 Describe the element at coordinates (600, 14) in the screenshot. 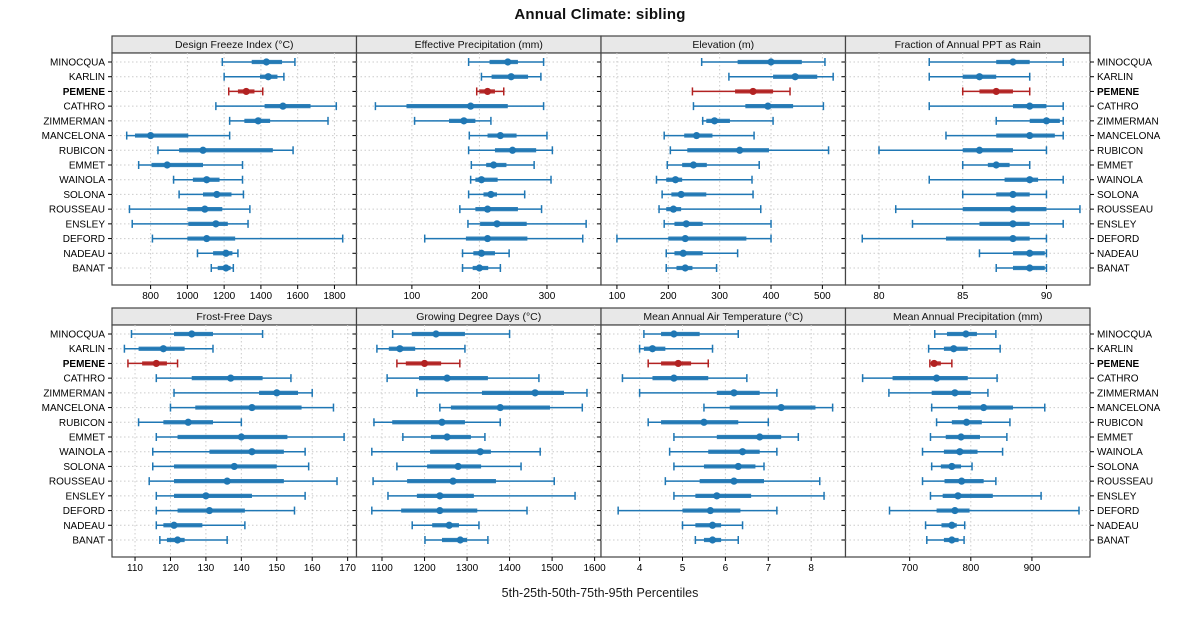

I see `chart-title: Annual Climate: sibling` at that location.